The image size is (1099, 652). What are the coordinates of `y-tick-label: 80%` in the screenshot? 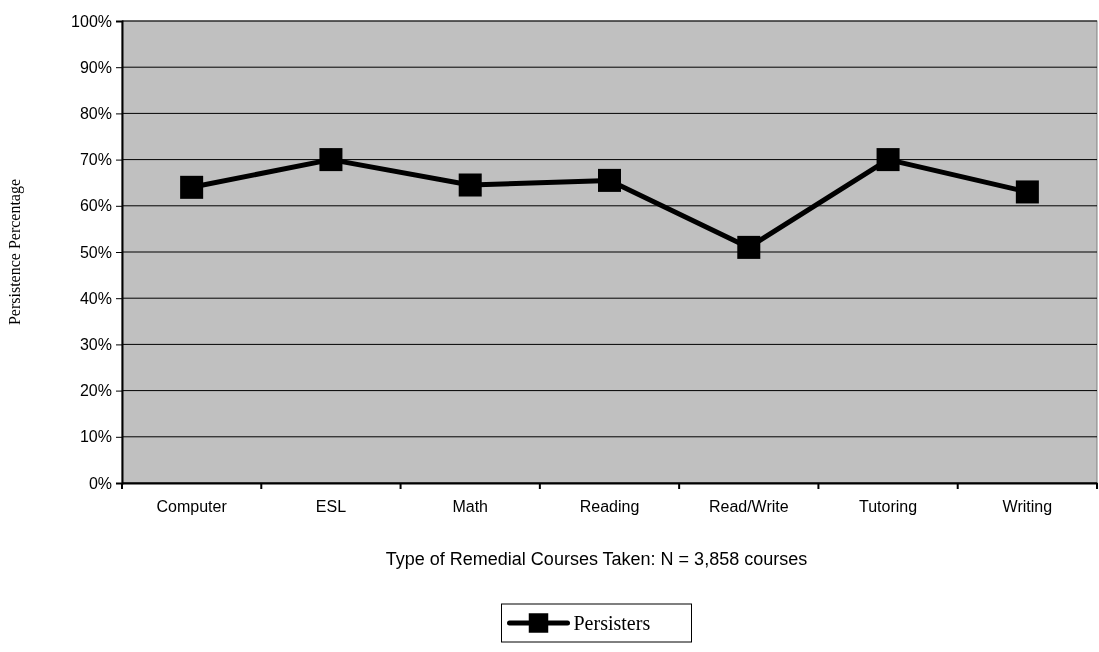 It's located at (95, 114).